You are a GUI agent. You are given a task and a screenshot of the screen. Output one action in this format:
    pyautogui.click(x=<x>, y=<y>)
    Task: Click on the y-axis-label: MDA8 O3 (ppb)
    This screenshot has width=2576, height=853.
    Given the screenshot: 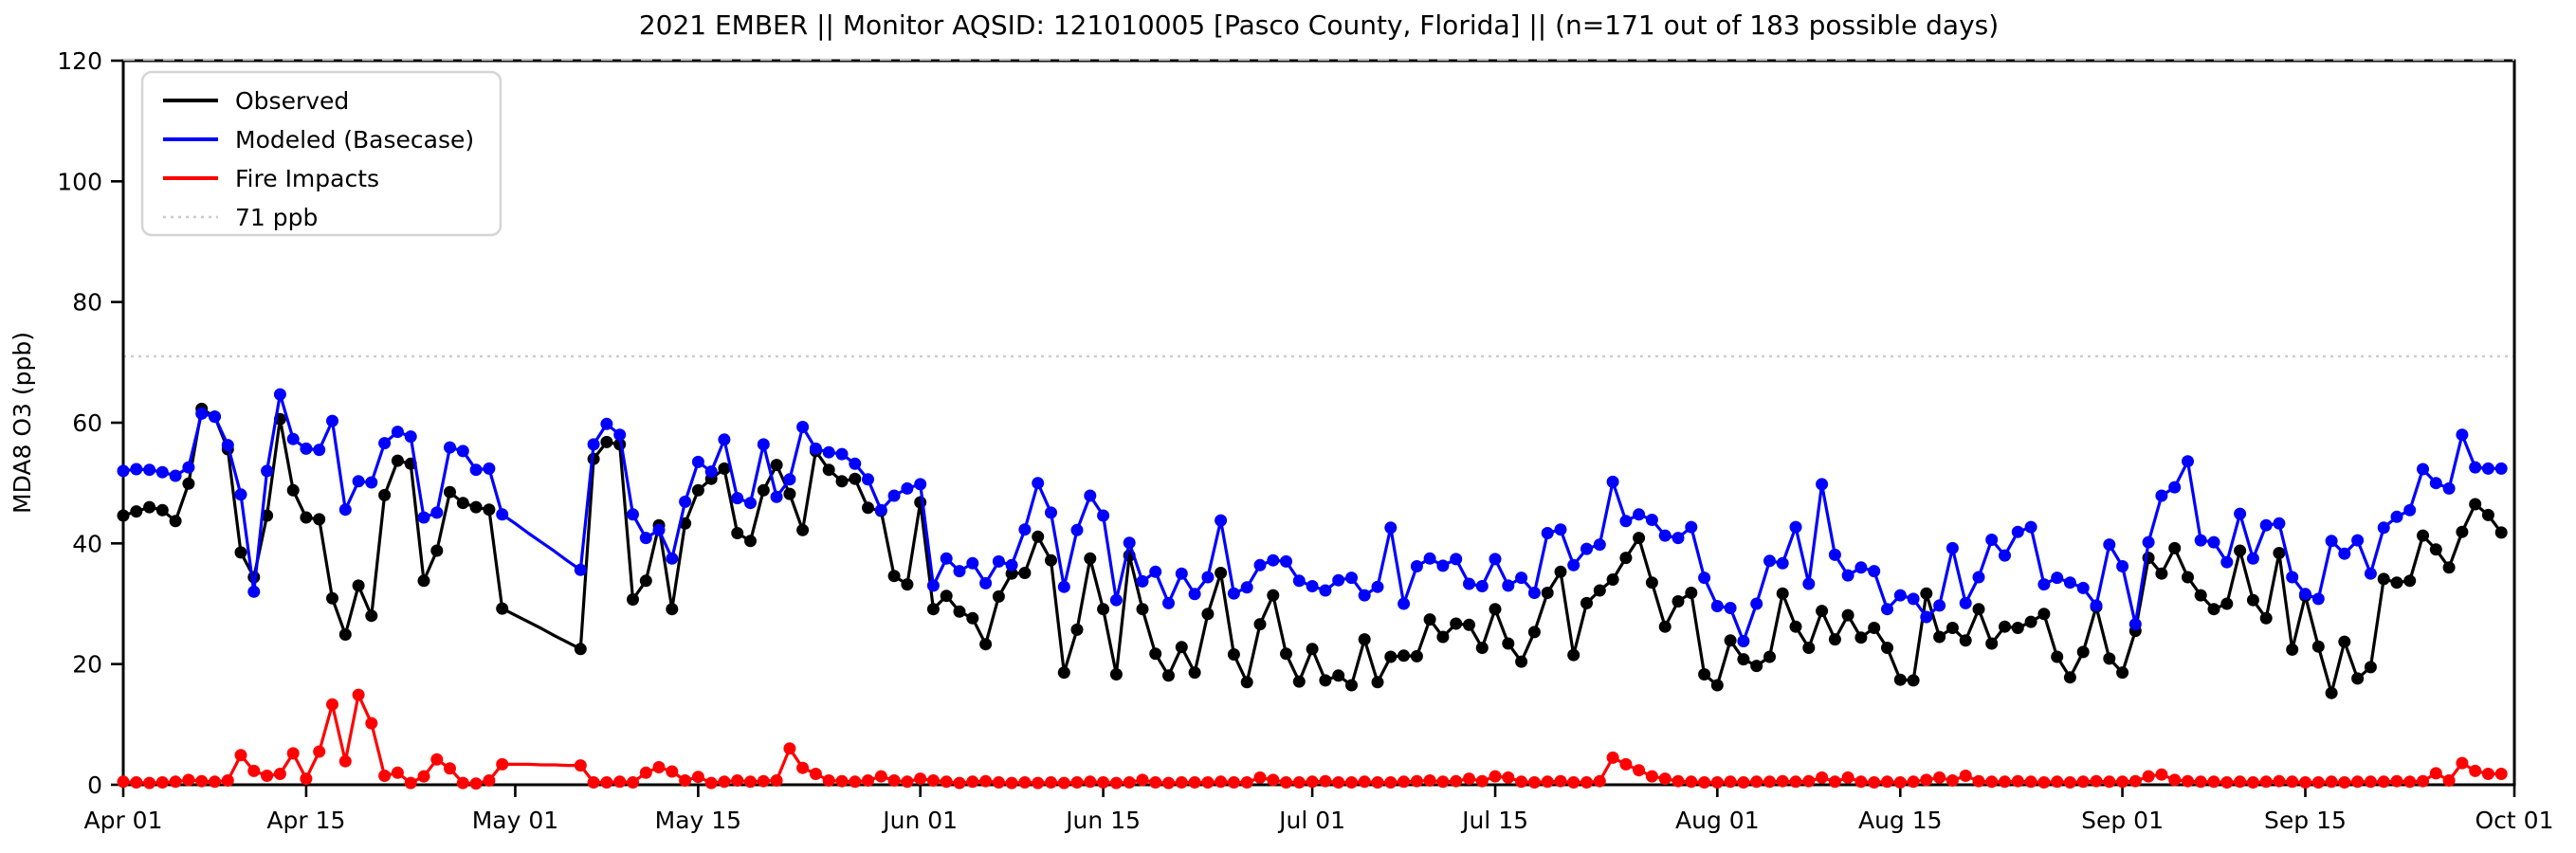 What is the action you would take?
    pyautogui.click(x=22, y=423)
    